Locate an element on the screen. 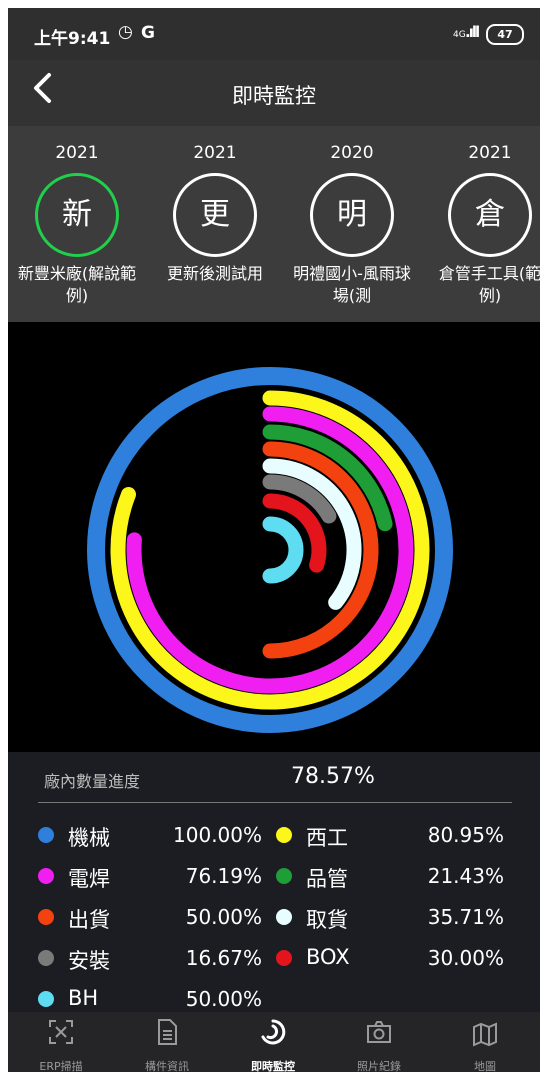 Image resolution: width=540 pixels, height=1072 pixels. battery-icon: 47 is located at coordinates (505, 34).